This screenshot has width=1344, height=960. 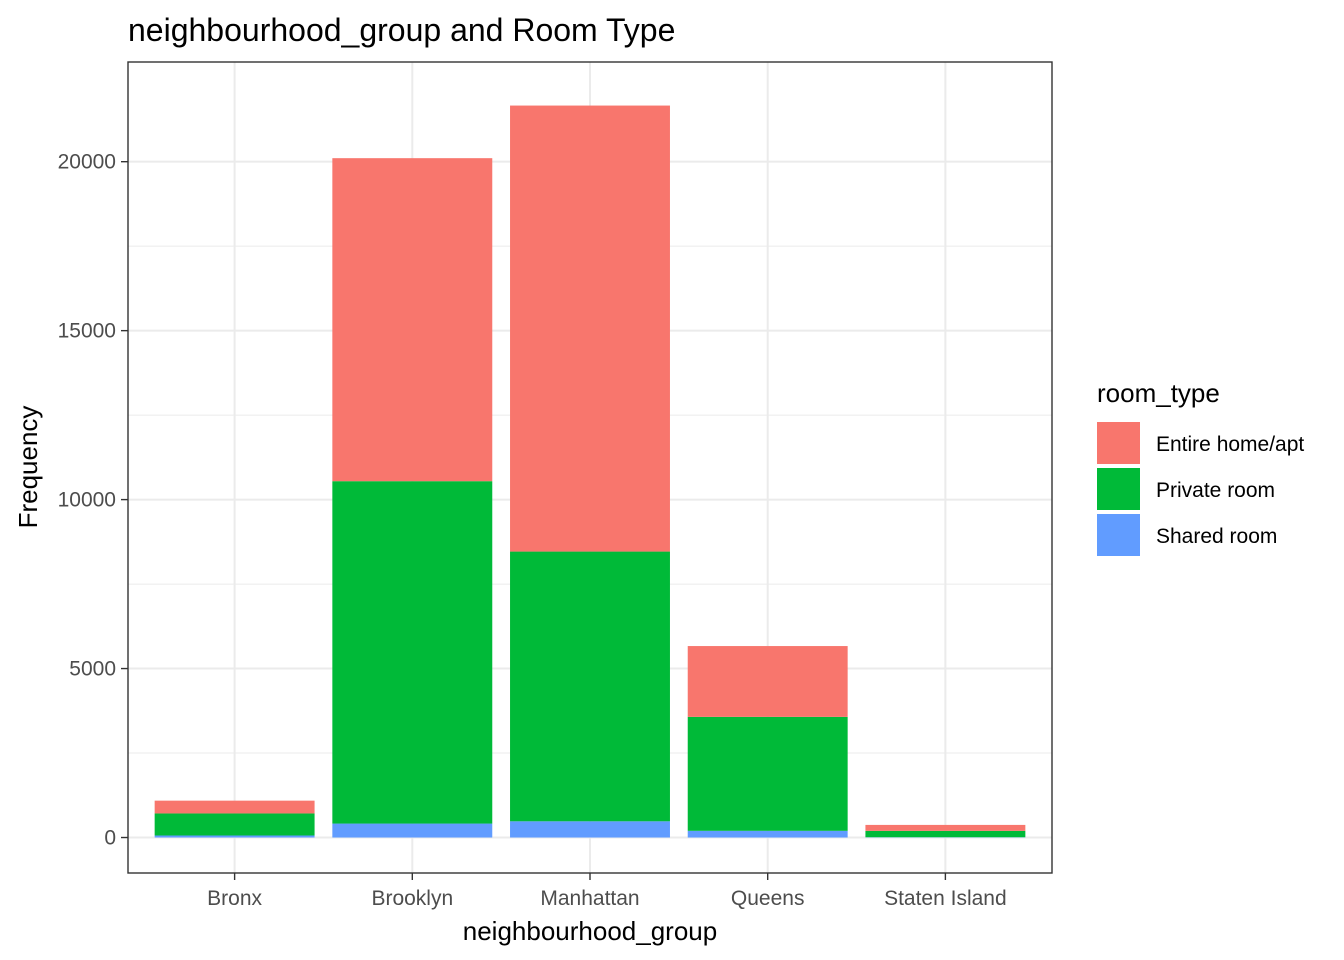 I want to click on legend-key-private-room, so click(x=1118, y=489).